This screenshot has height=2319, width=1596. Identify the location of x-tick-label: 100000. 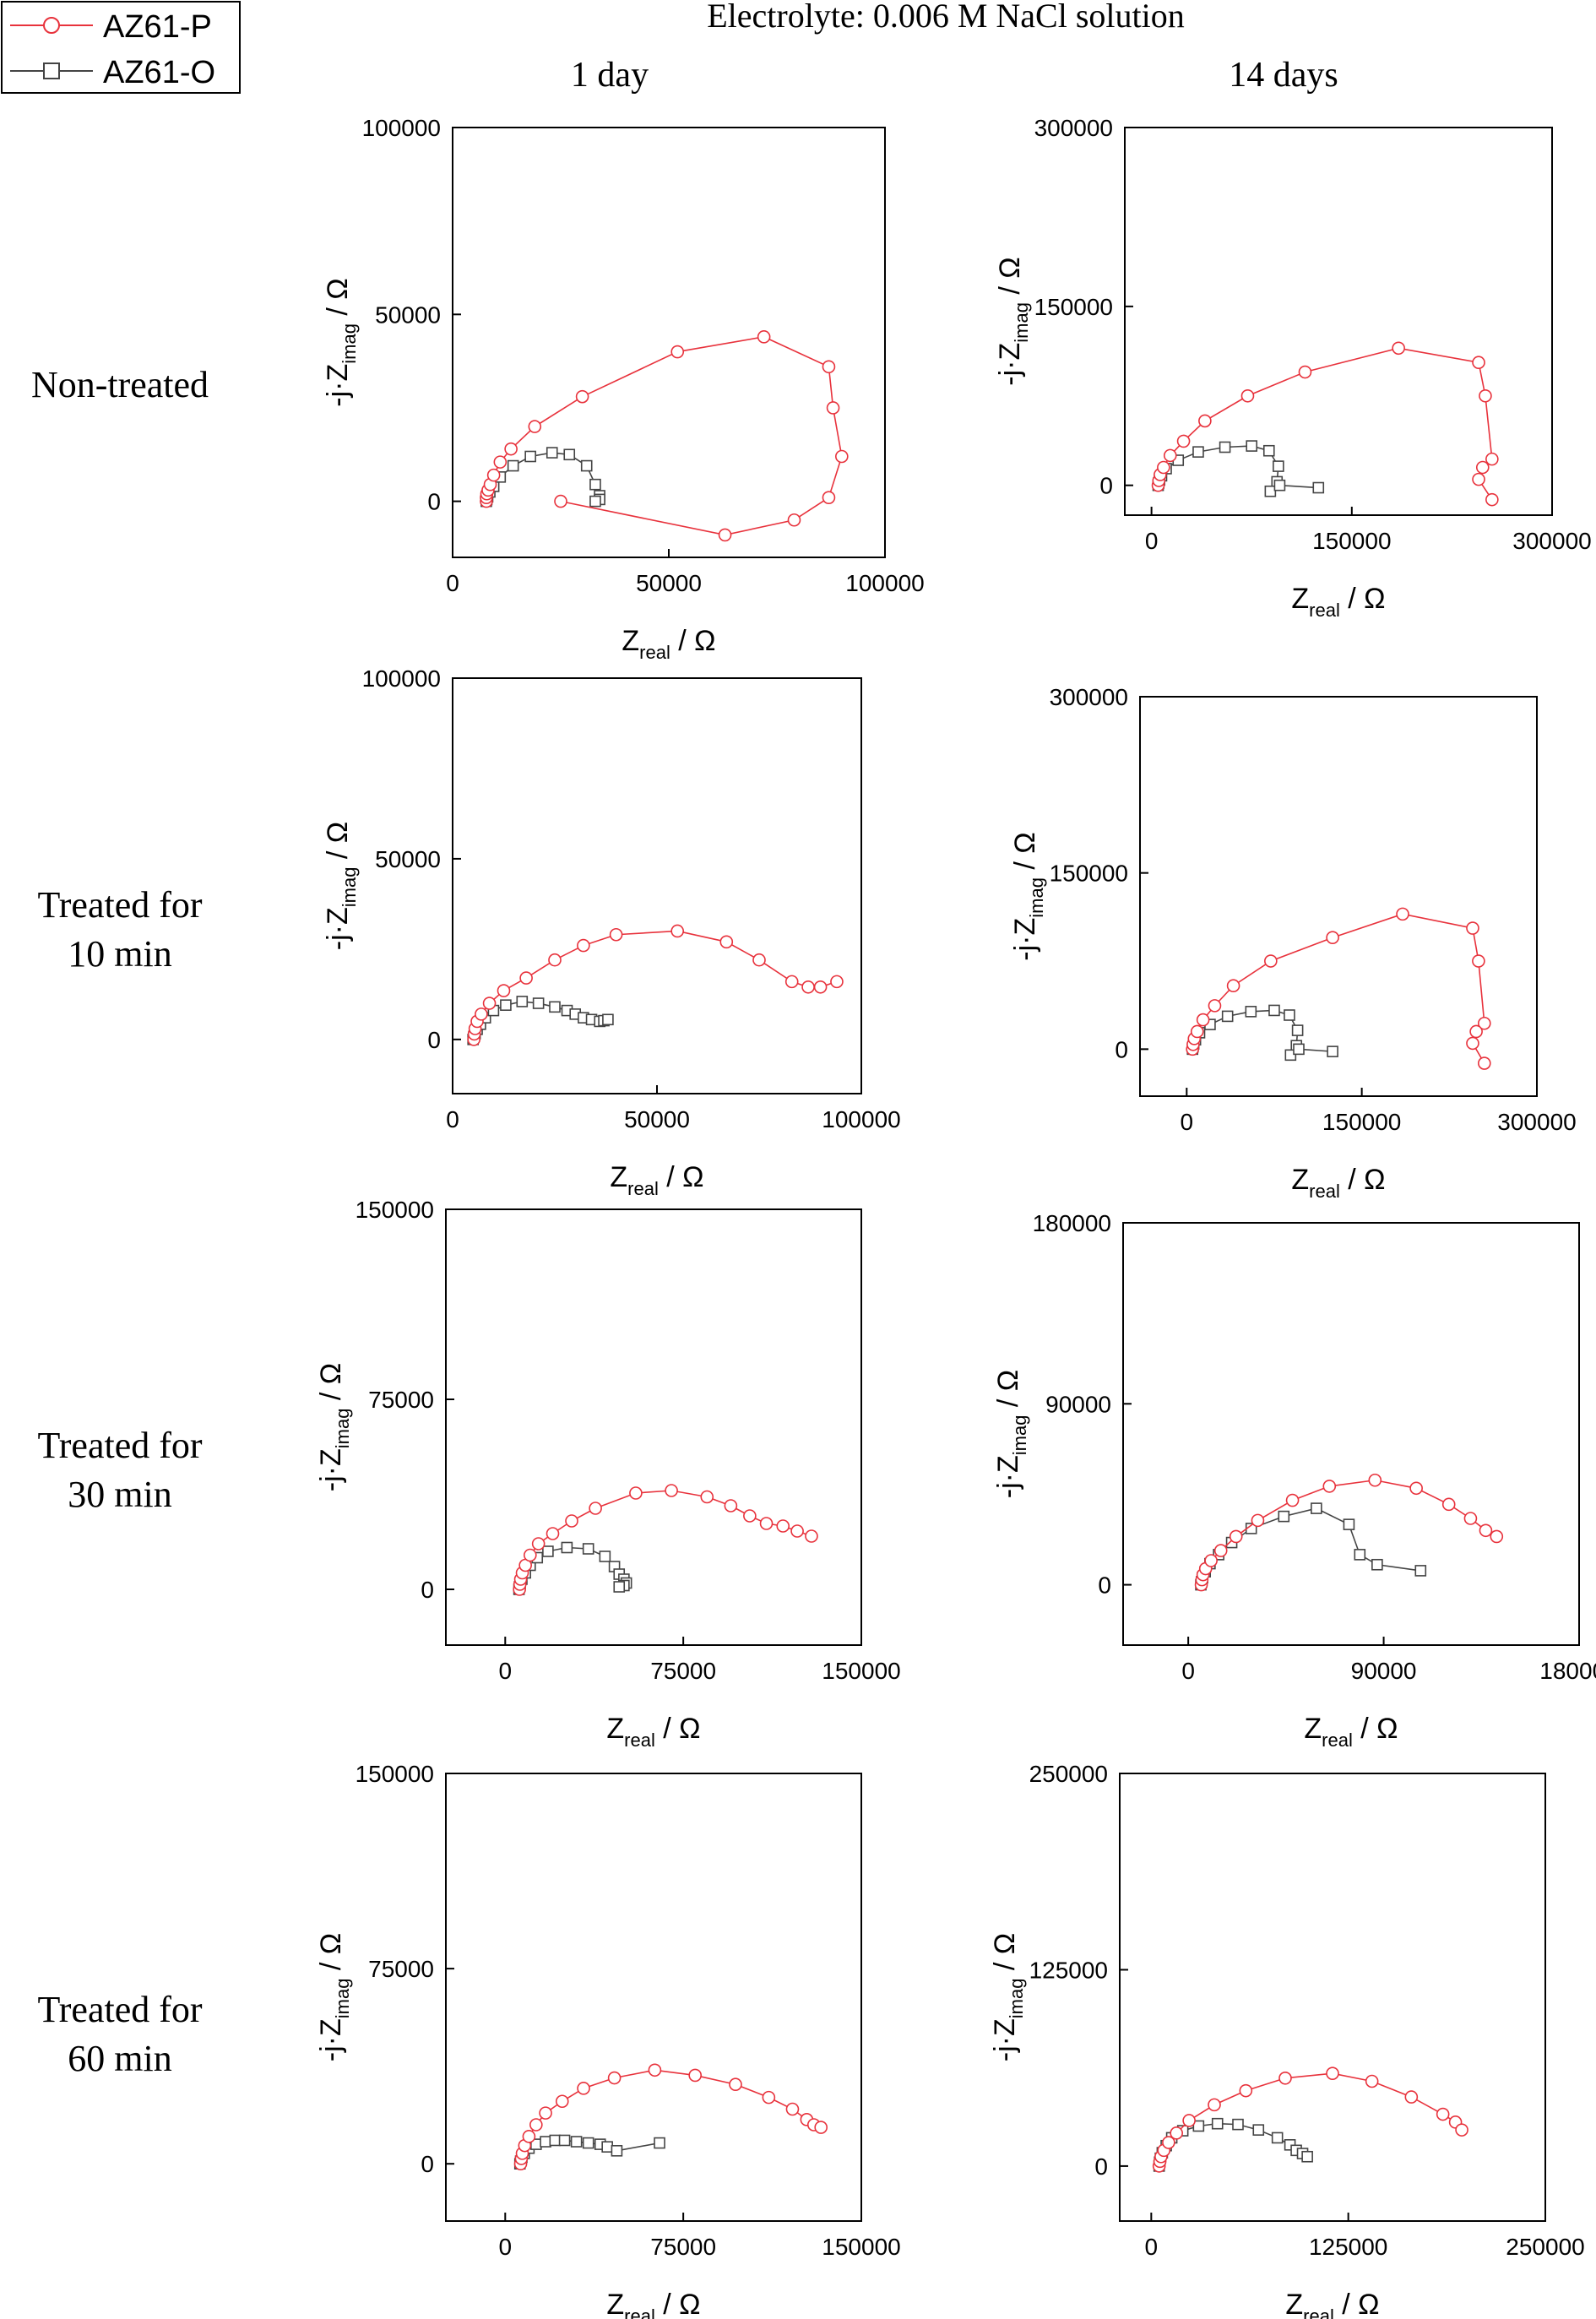
(861, 1119).